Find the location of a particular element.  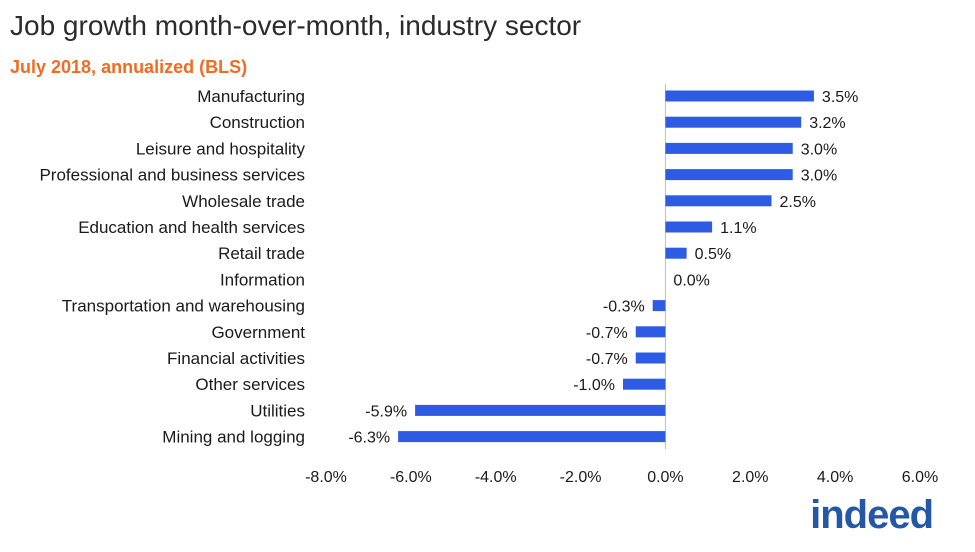

x-tick-label: -8.0% is located at coordinates (326, 477).